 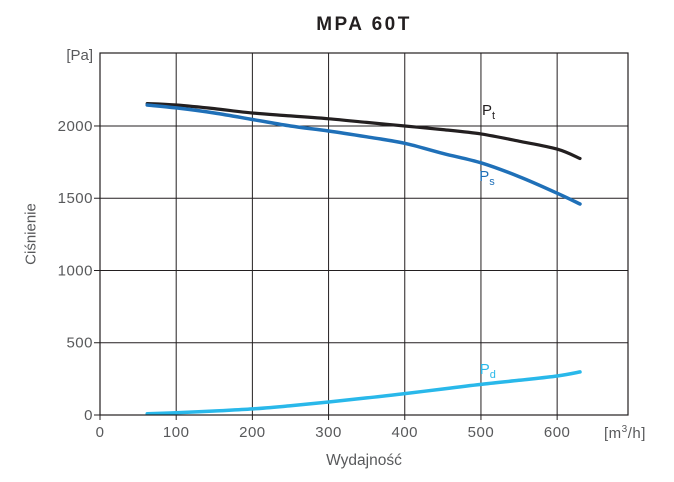 What do you see at coordinates (494, 115) in the screenshot?
I see `series-label-subscript: t` at bounding box center [494, 115].